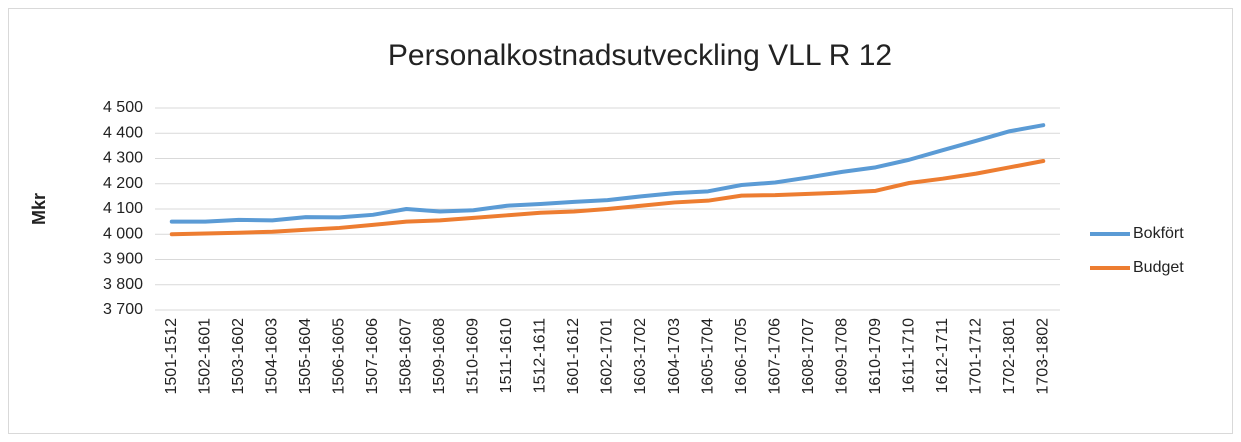 The width and height of the screenshot is (1241, 442). What do you see at coordinates (1042, 356) in the screenshot?
I see `x-tick-label: 1703-1802` at bounding box center [1042, 356].